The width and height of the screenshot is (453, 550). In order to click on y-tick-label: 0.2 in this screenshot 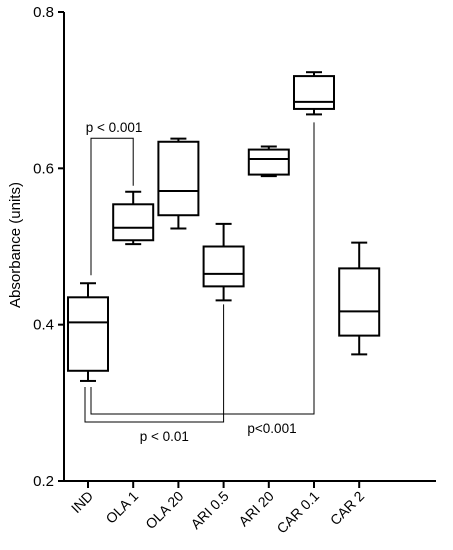, I will do `click(43, 481)`.